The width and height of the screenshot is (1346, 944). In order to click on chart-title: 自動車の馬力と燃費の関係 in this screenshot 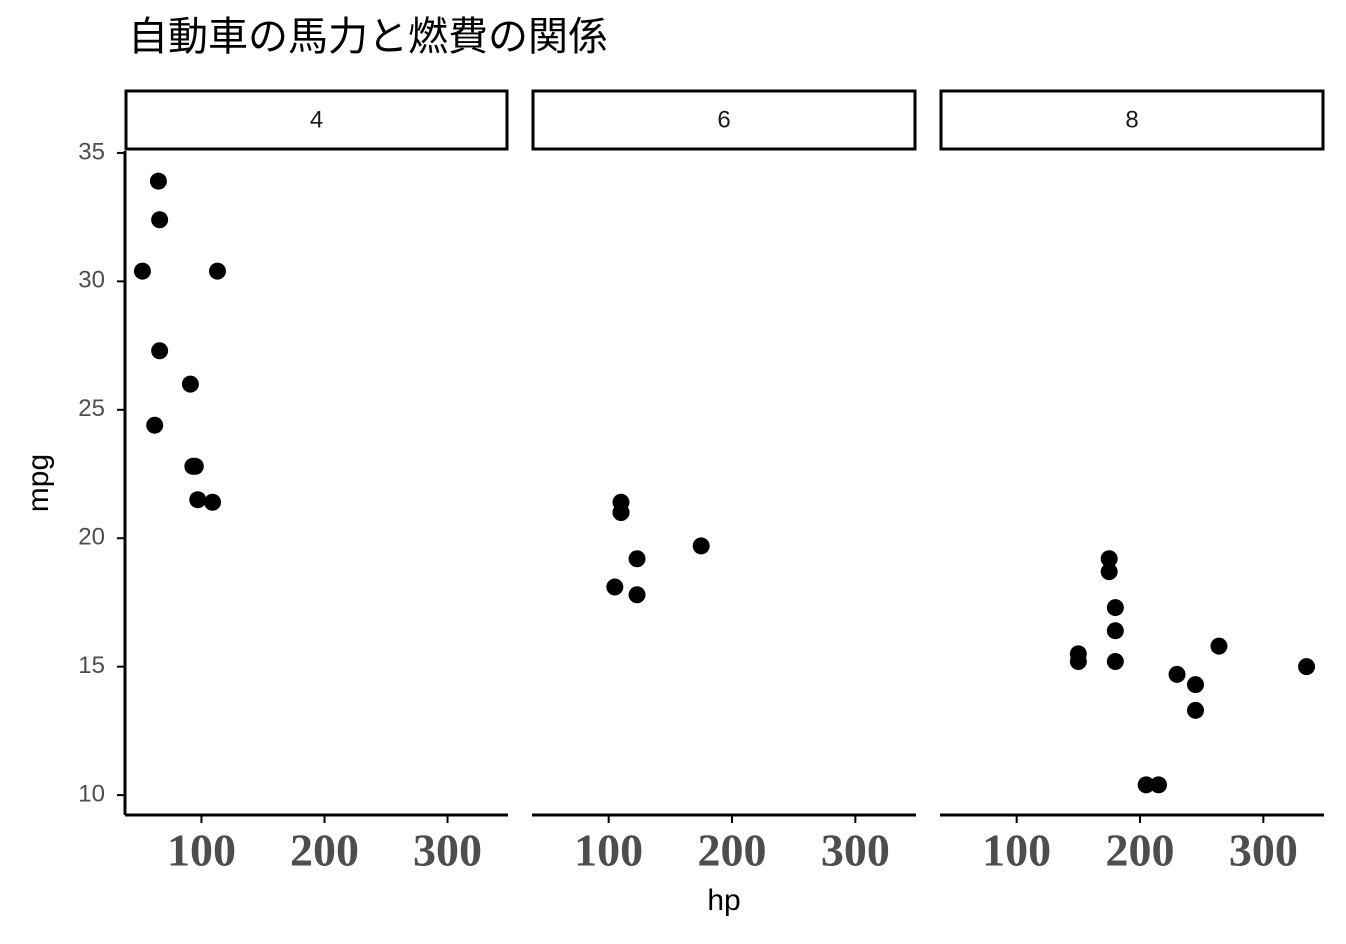, I will do `click(368, 37)`.